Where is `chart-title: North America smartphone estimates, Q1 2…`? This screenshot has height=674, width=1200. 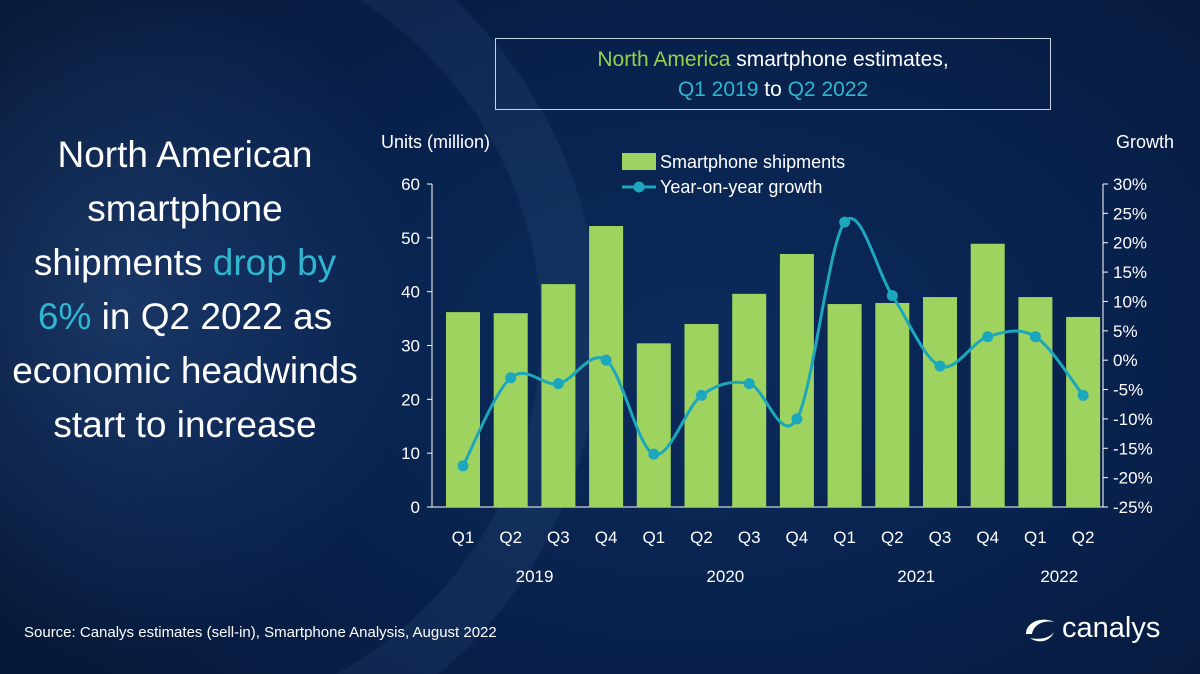
chart-title: North America smartphone estimates, Q1 2… is located at coordinates (773, 74).